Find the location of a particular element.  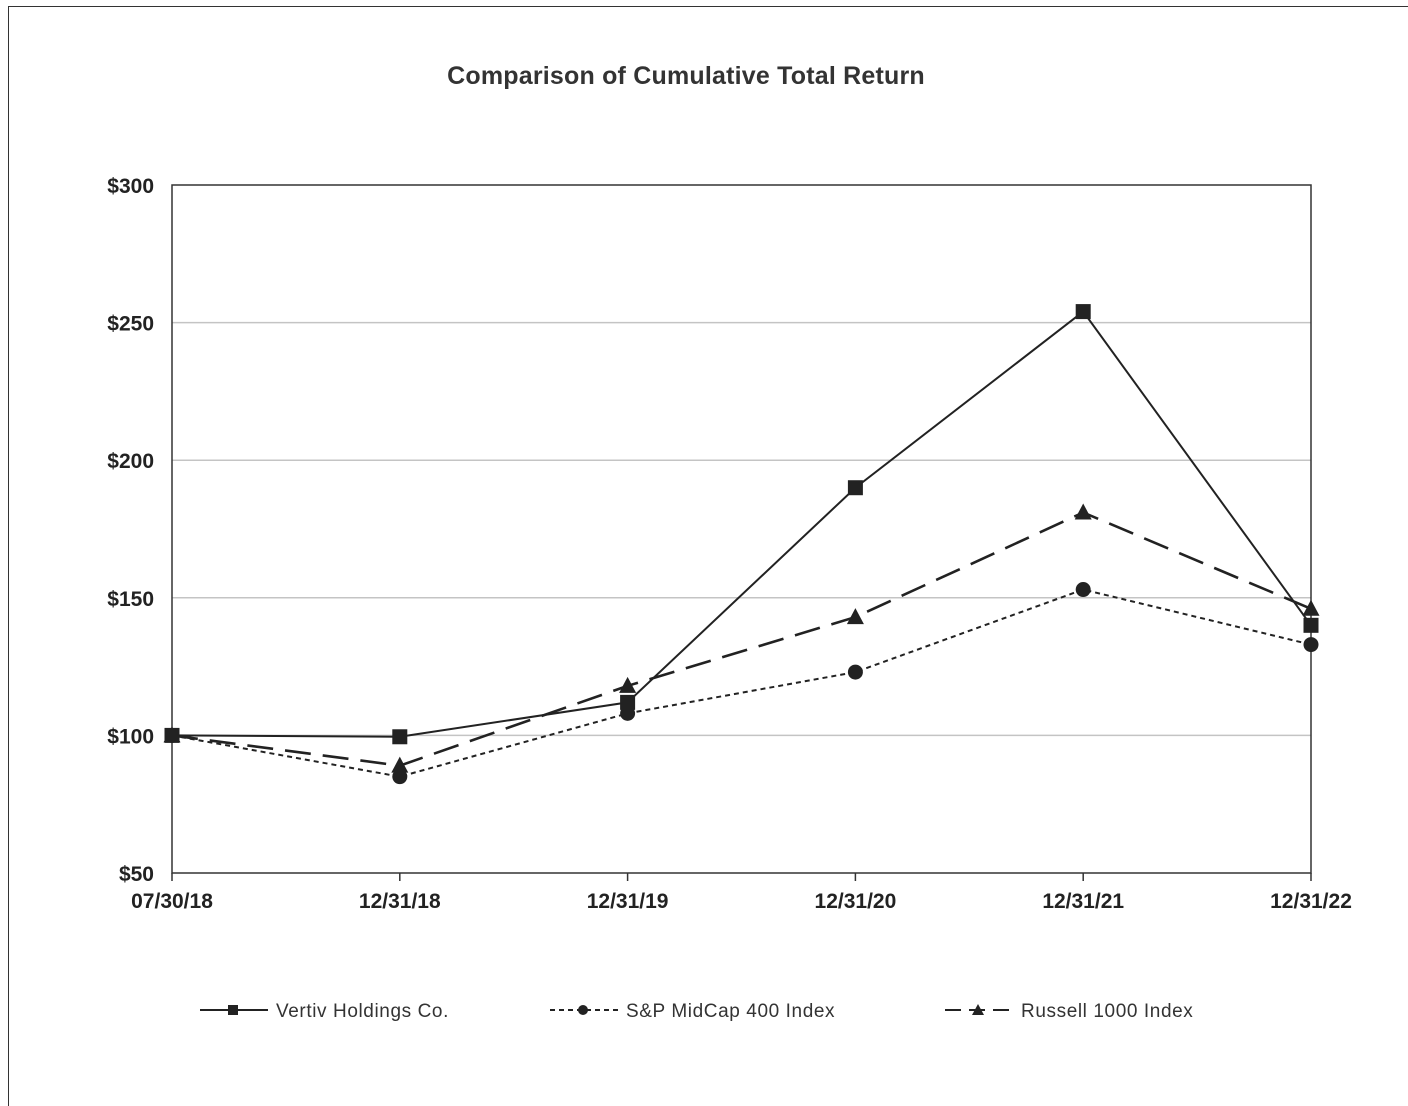

x-tick-label: 12/31/19 is located at coordinates (628, 901).